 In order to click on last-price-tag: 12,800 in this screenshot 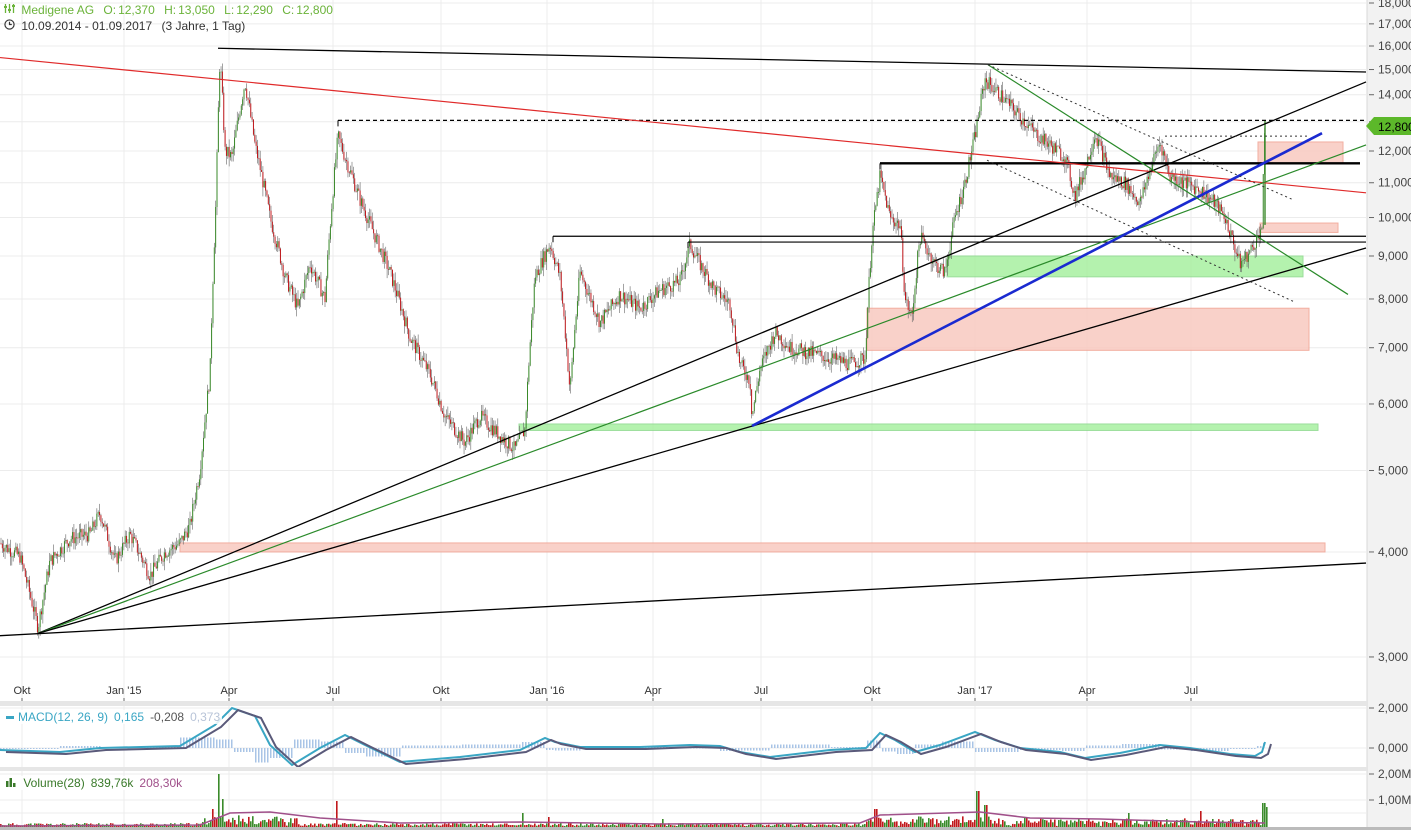, I will do `click(1388, 126)`.